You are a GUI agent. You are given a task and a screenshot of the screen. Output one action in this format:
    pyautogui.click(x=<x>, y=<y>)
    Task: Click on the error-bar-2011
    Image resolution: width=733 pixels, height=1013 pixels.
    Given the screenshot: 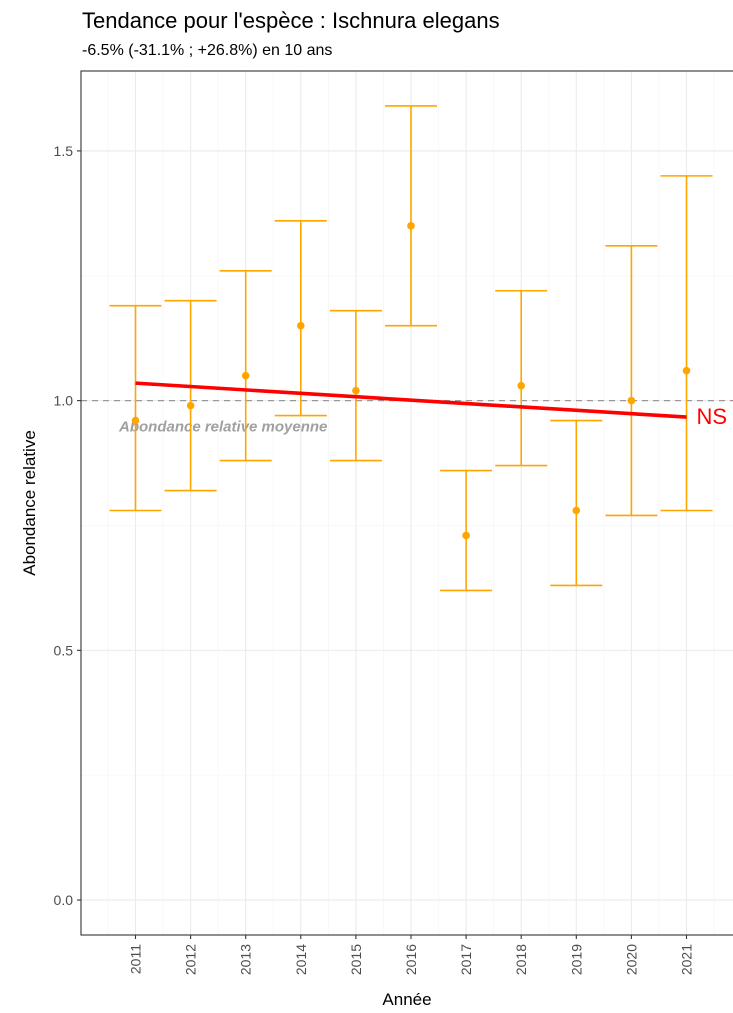 What is the action you would take?
    pyautogui.click(x=135, y=408)
    